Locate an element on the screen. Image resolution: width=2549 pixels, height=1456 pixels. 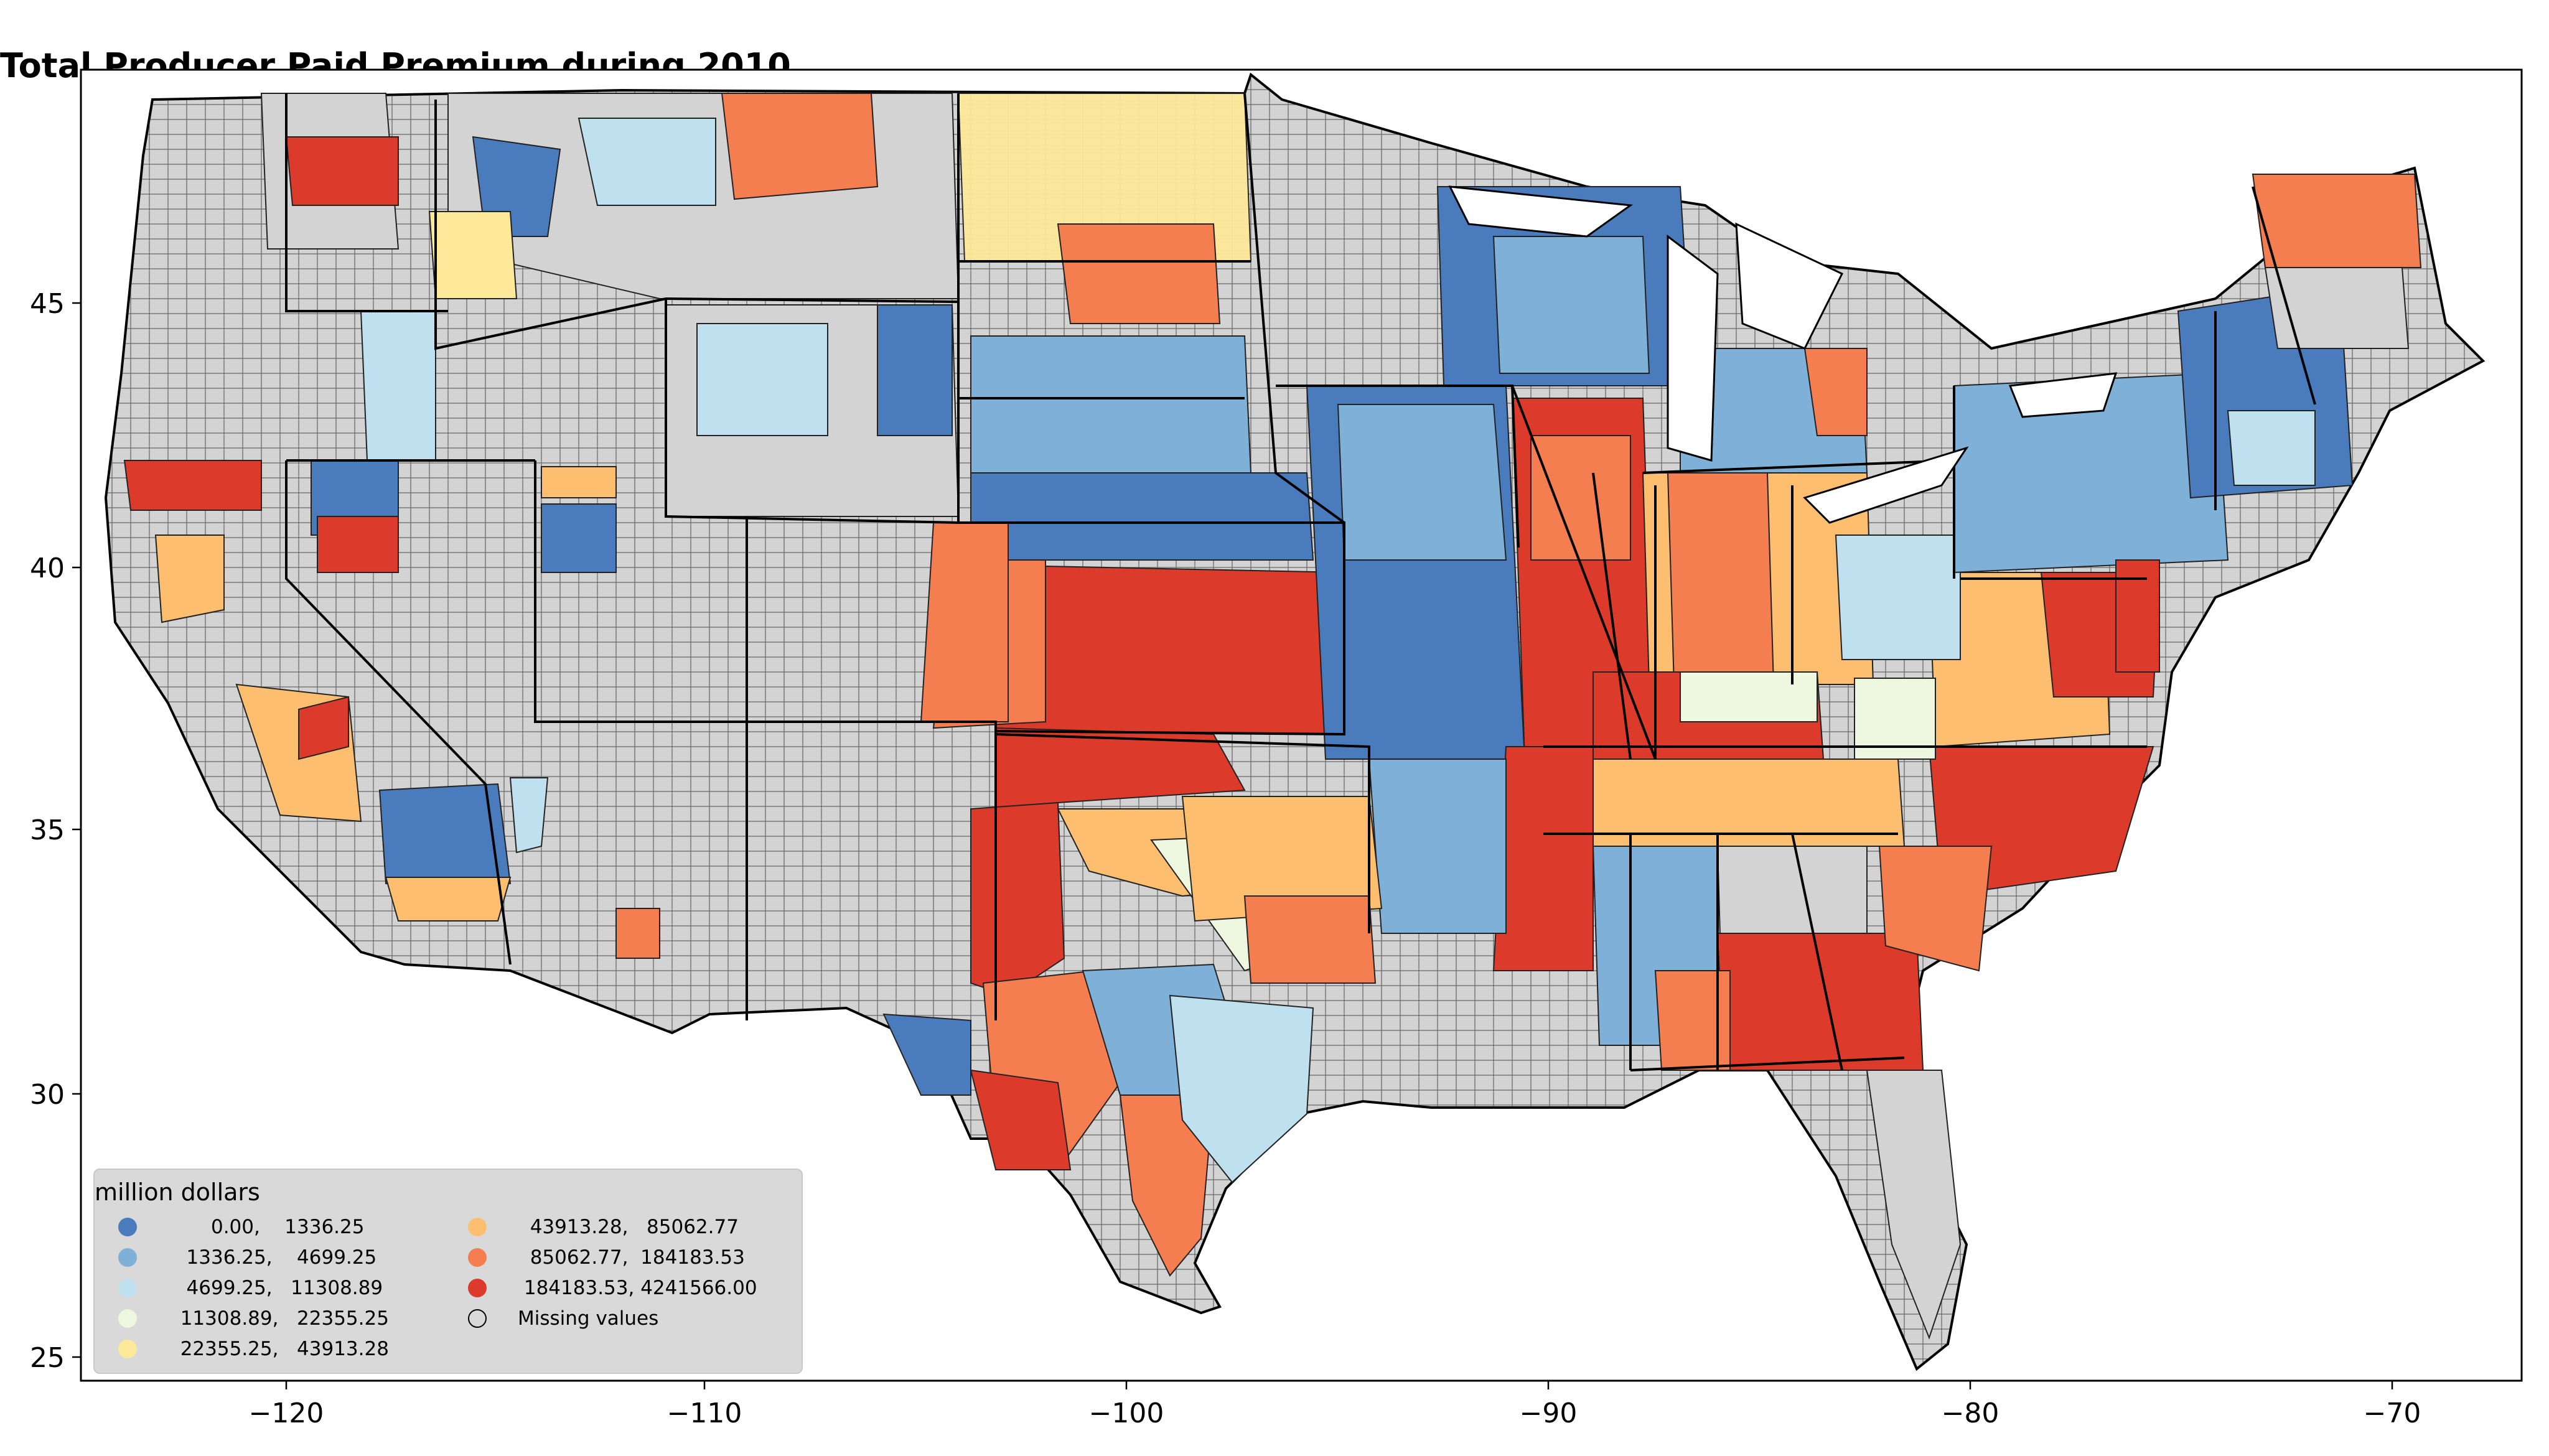
legend-label: 22355.25, 43913.28 is located at coordinates (278, 1349).